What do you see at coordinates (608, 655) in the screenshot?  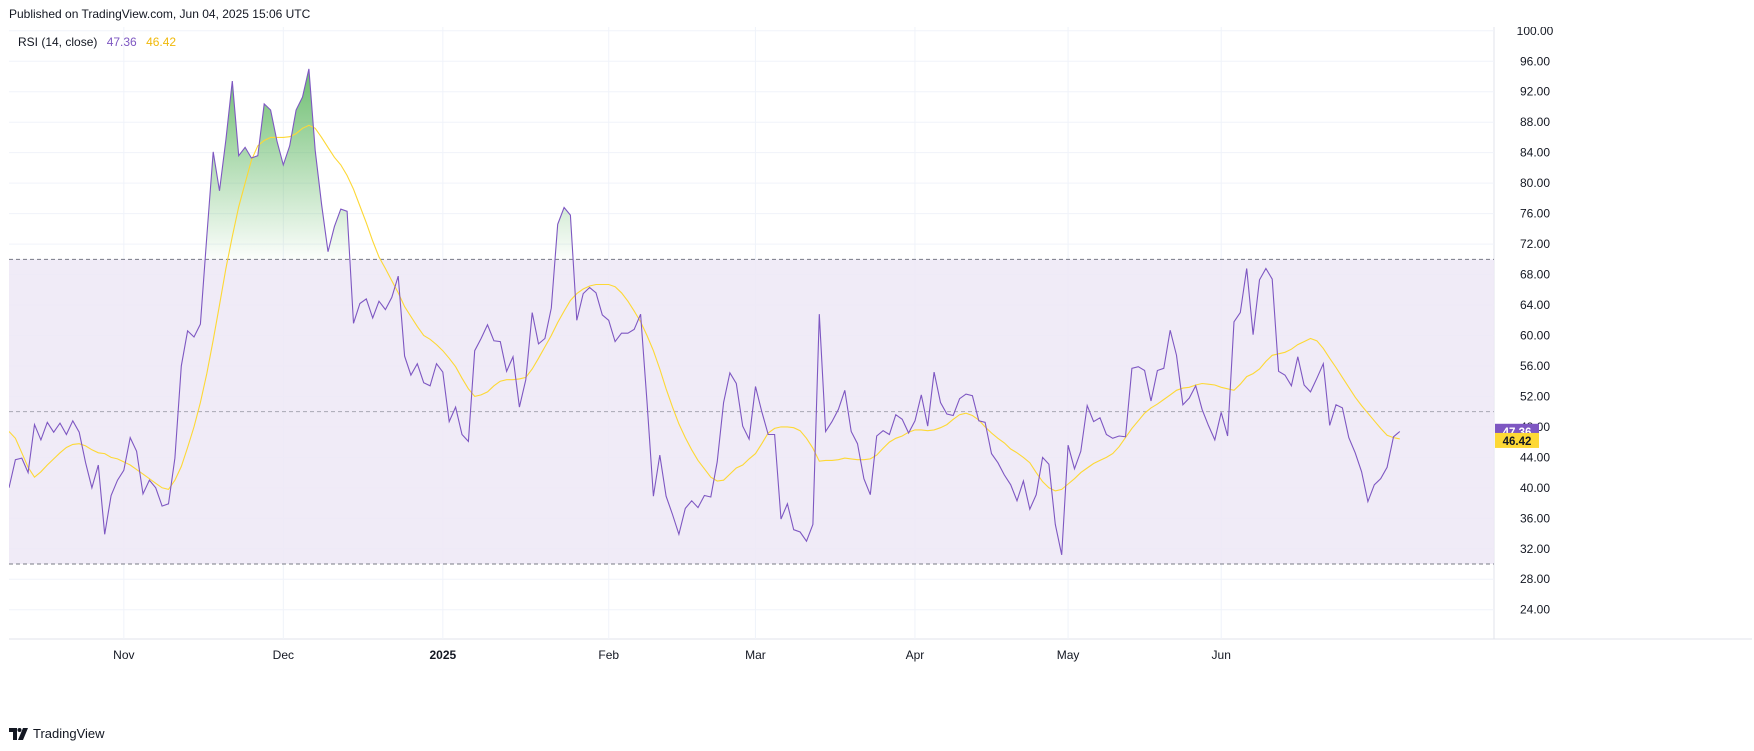 I see `x-tick-label: Feb` at bounding box center [608, 655].